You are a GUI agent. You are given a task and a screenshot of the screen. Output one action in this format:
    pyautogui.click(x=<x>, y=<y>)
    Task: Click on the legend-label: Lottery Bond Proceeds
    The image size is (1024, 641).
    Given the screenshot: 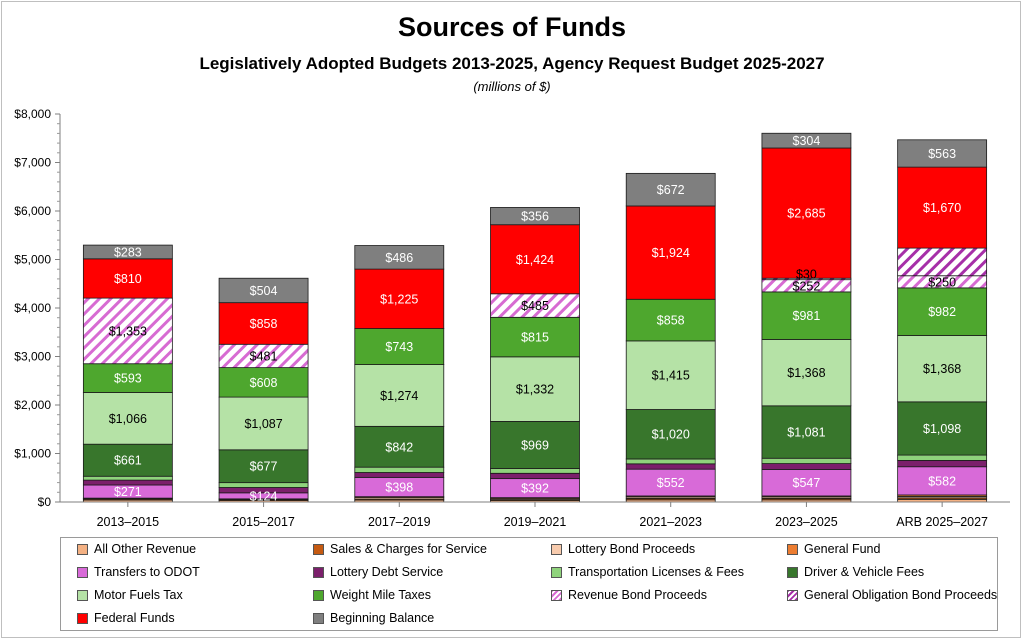 What is the action you would take?
    pyautogui.click(x=632, y=549)
    